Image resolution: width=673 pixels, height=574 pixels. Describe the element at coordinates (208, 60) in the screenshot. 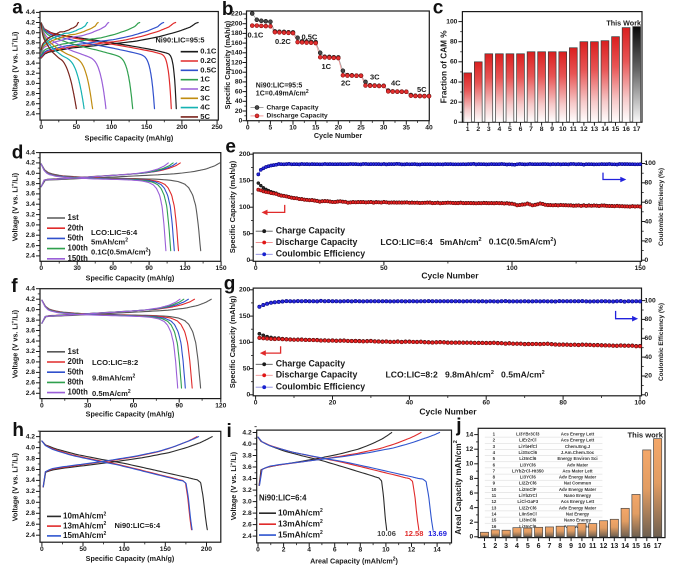

I see `svg-text: 0.2C` at that location.